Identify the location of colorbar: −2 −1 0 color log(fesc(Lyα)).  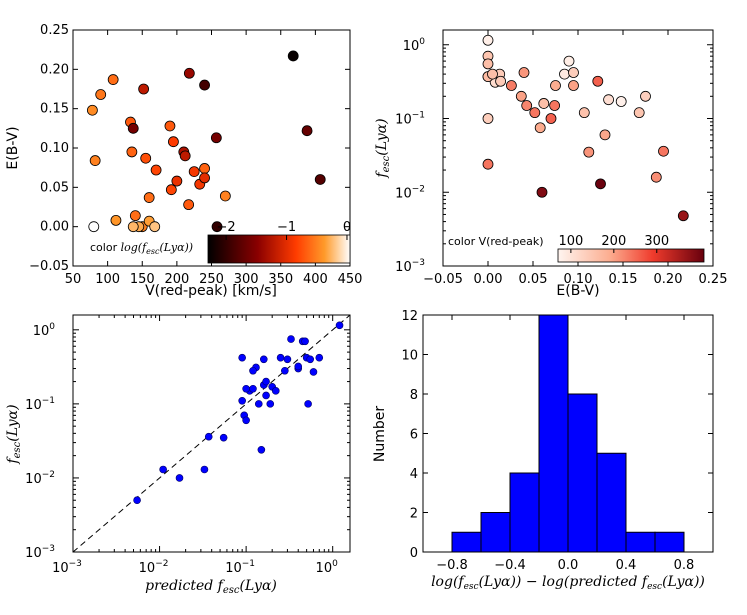
(220, 242).